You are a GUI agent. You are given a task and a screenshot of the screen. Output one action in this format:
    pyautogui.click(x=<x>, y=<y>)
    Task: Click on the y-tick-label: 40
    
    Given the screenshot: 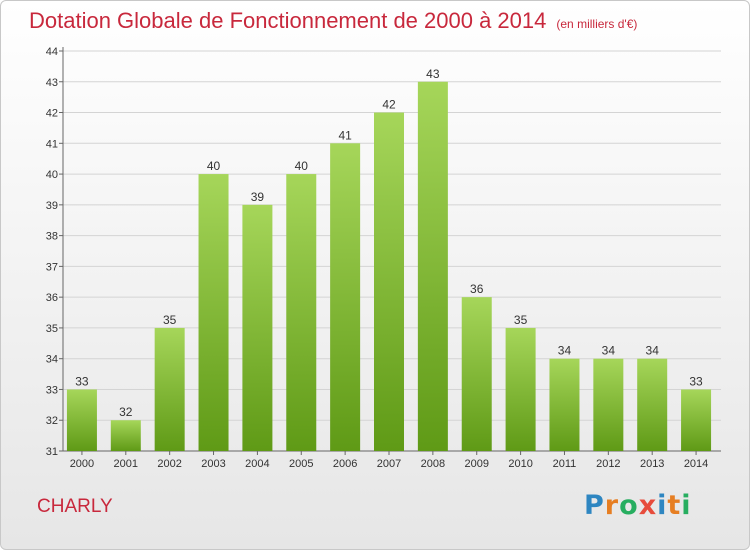 What is the action you would take?
    pyautogui.click(x=52, y=175)
    